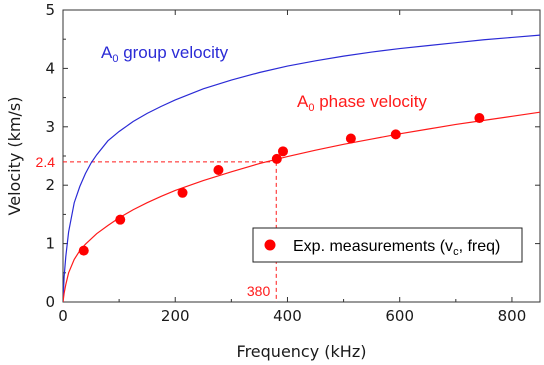  Describe the element at coordinates (115, 59) in the screenshot. I see `group-velocity-label-subscript: 0` at that location.